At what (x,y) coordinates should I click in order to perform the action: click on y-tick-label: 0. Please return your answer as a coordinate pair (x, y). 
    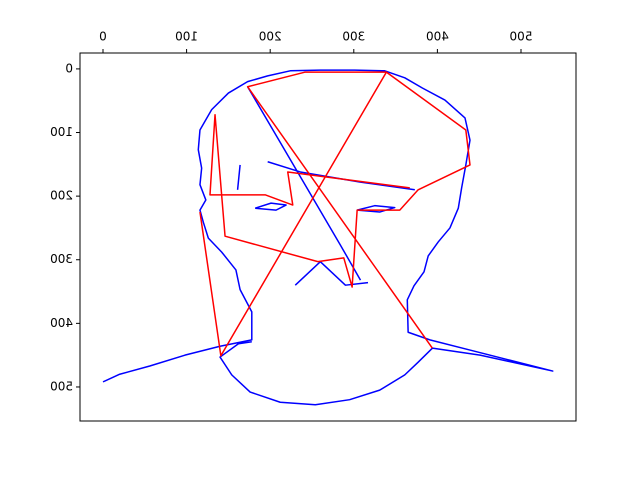
    Looking at the image, I should click on (69, 68).